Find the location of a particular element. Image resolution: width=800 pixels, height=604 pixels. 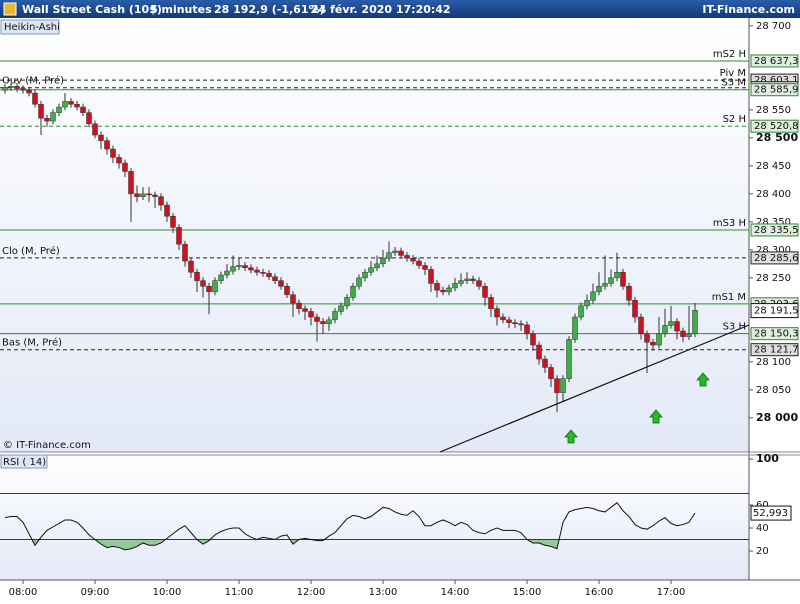

last-price-box is located at coordinates (774, 311).